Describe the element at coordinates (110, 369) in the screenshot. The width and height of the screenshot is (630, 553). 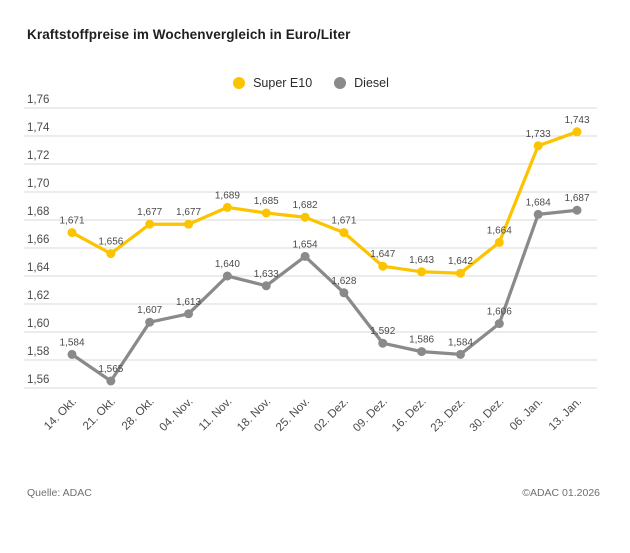
I see `data-point-value-label-diesel: 1,565` at that location.